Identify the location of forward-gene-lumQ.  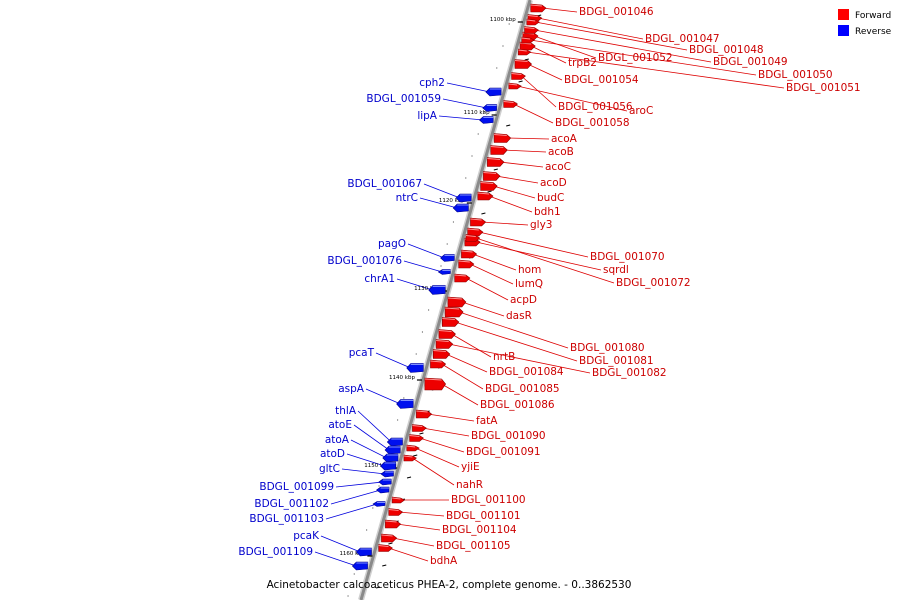
(466, 264).